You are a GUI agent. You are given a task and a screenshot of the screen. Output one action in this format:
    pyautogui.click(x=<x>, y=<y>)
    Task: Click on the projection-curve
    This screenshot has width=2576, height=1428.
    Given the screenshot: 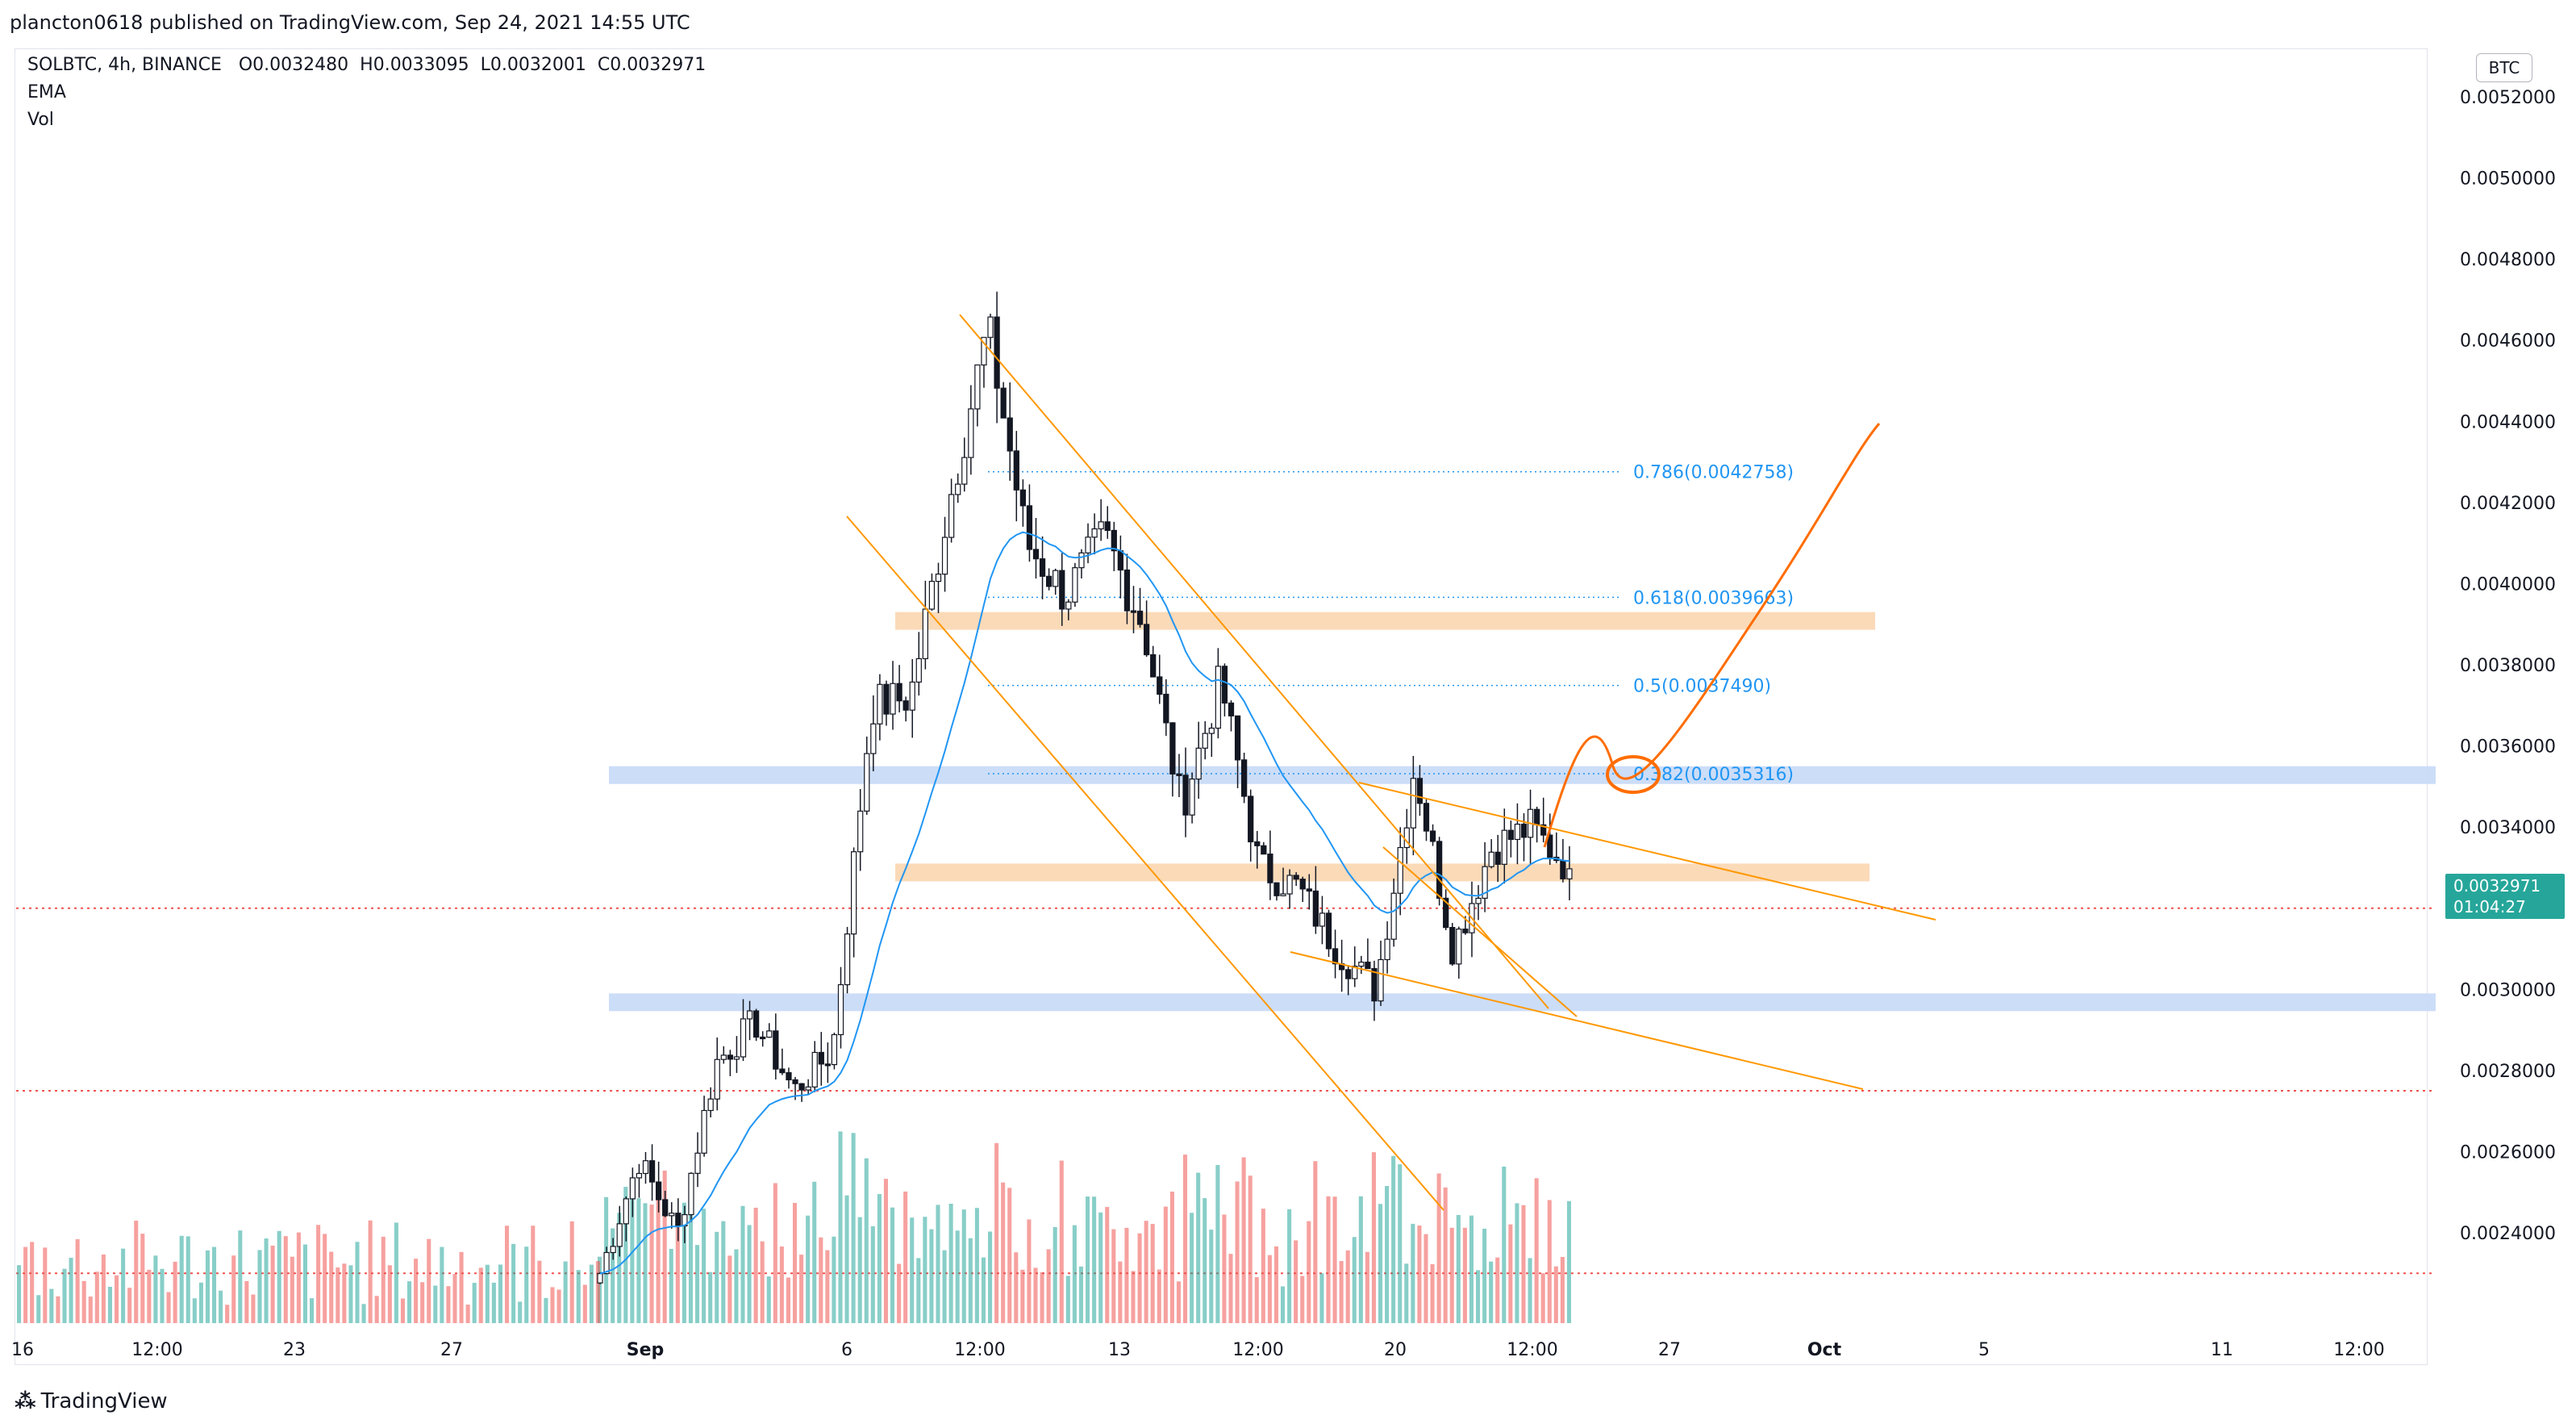 What is the action you would take?
    pyautogui.click(x=1712, y=636)
    